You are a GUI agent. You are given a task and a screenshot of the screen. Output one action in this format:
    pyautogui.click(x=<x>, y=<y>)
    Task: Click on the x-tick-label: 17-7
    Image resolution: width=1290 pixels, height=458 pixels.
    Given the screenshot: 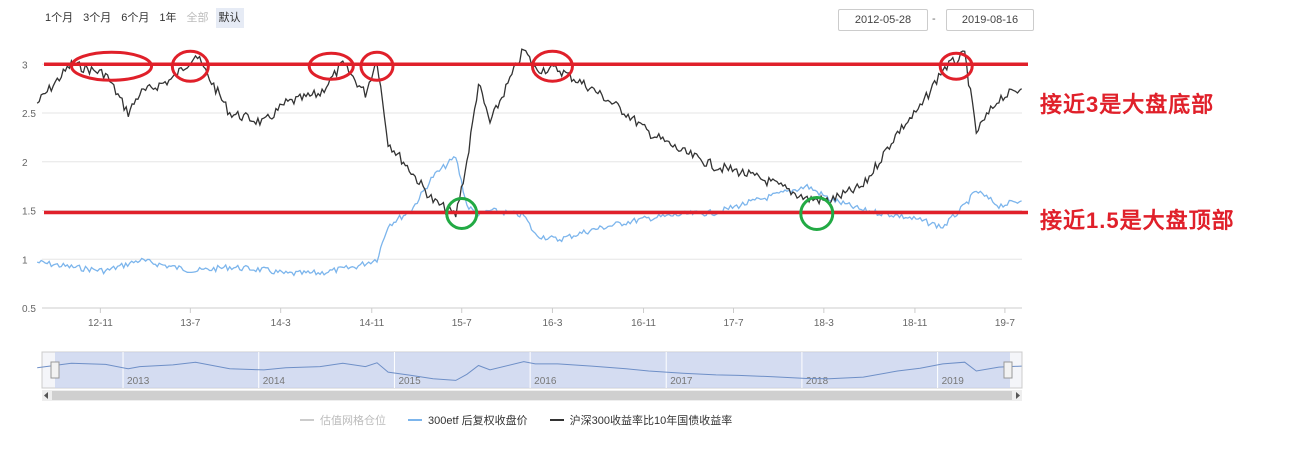 What is the action you would take?
    pyautogui.click(x=733, y=323)
    